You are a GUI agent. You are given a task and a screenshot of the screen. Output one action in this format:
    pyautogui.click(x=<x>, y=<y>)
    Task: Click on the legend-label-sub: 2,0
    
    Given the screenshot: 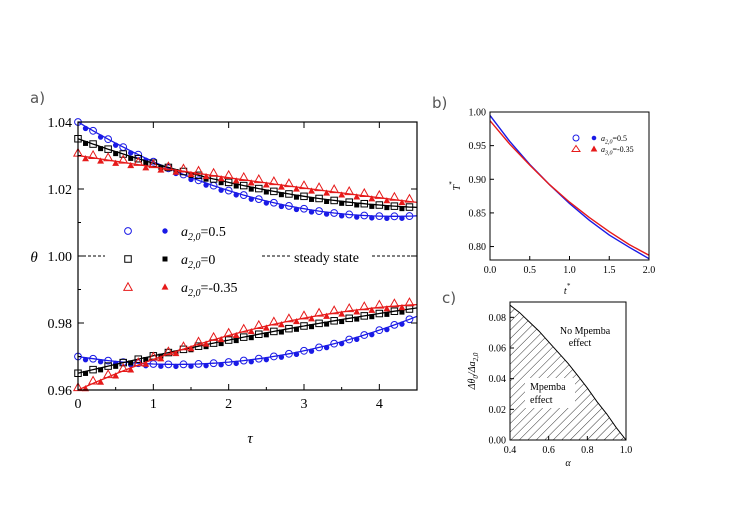 What is the action you would take?
    pyautogui.click(x=194, y=237)
    